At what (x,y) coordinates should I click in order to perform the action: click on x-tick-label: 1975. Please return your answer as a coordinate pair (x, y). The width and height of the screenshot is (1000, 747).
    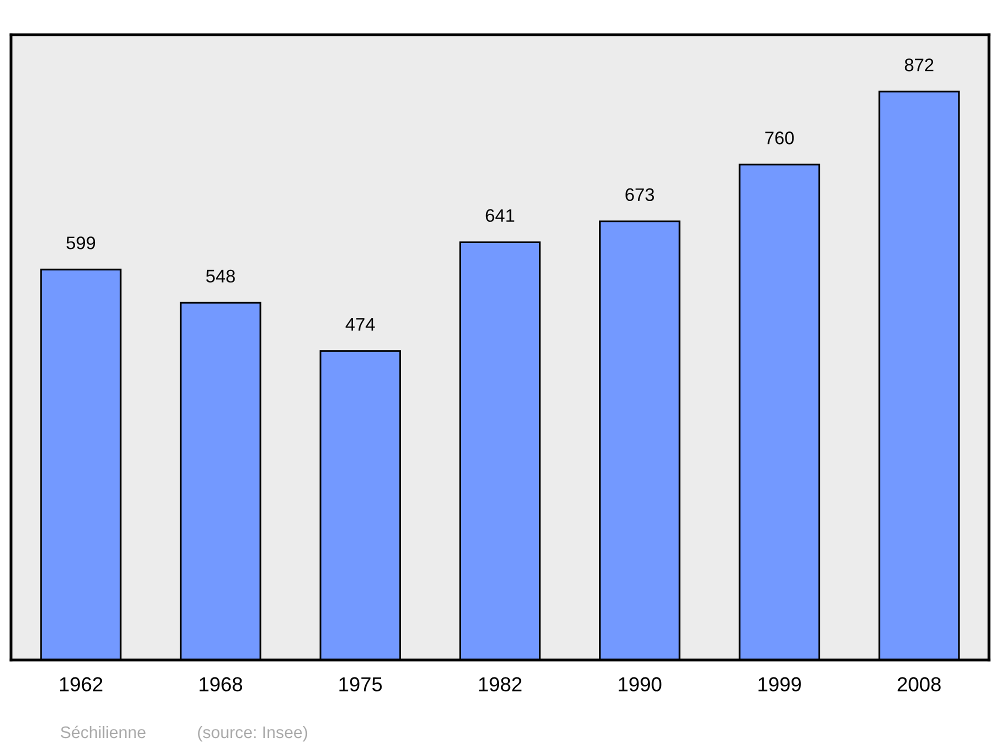
    Looking at the image, I should click on (360, 684).